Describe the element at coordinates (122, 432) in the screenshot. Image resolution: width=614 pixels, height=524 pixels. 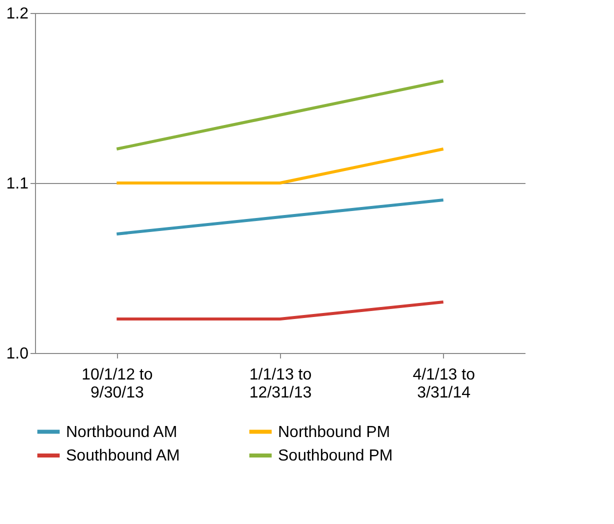
I see `legend-label: Northbound AM` at that location.